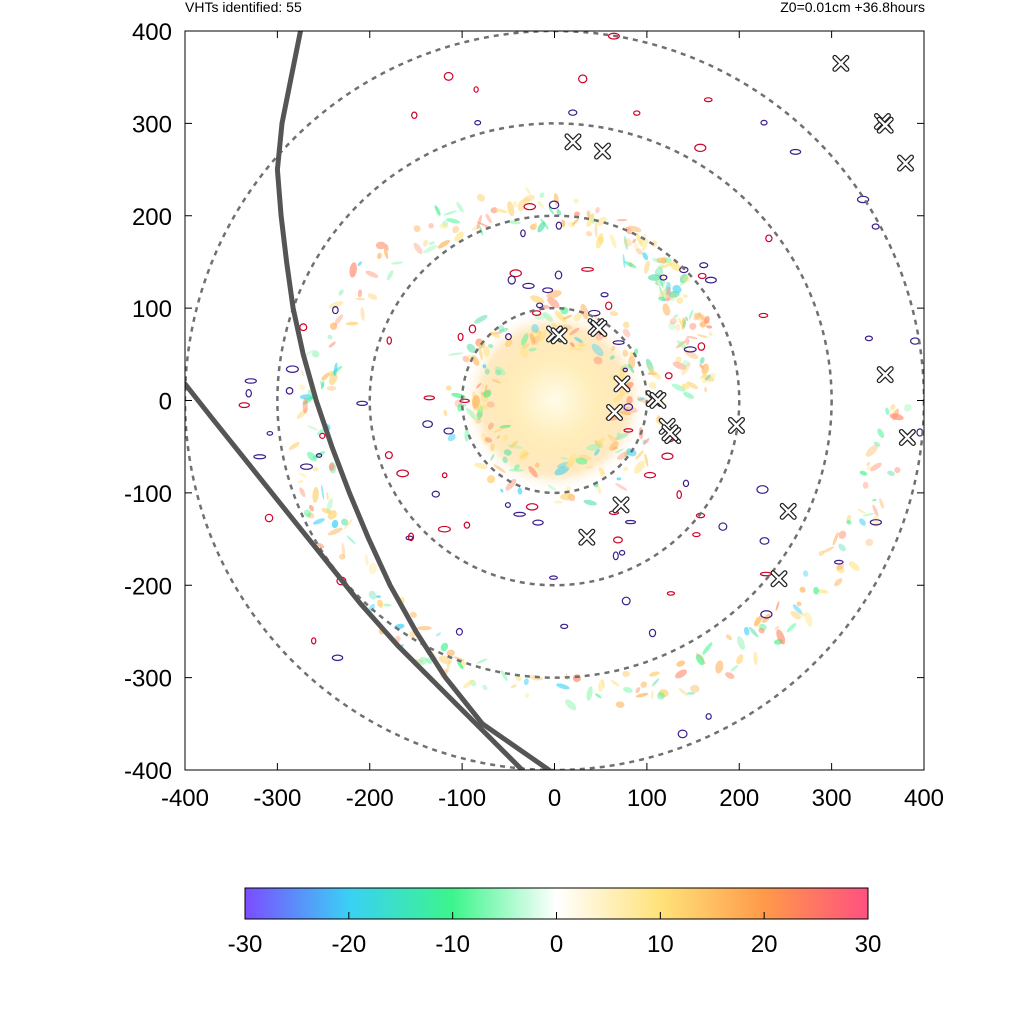 Image resolution: width=1024 pixels, height=1024 pixels. I want to click on range-ring, so click(554, 400).